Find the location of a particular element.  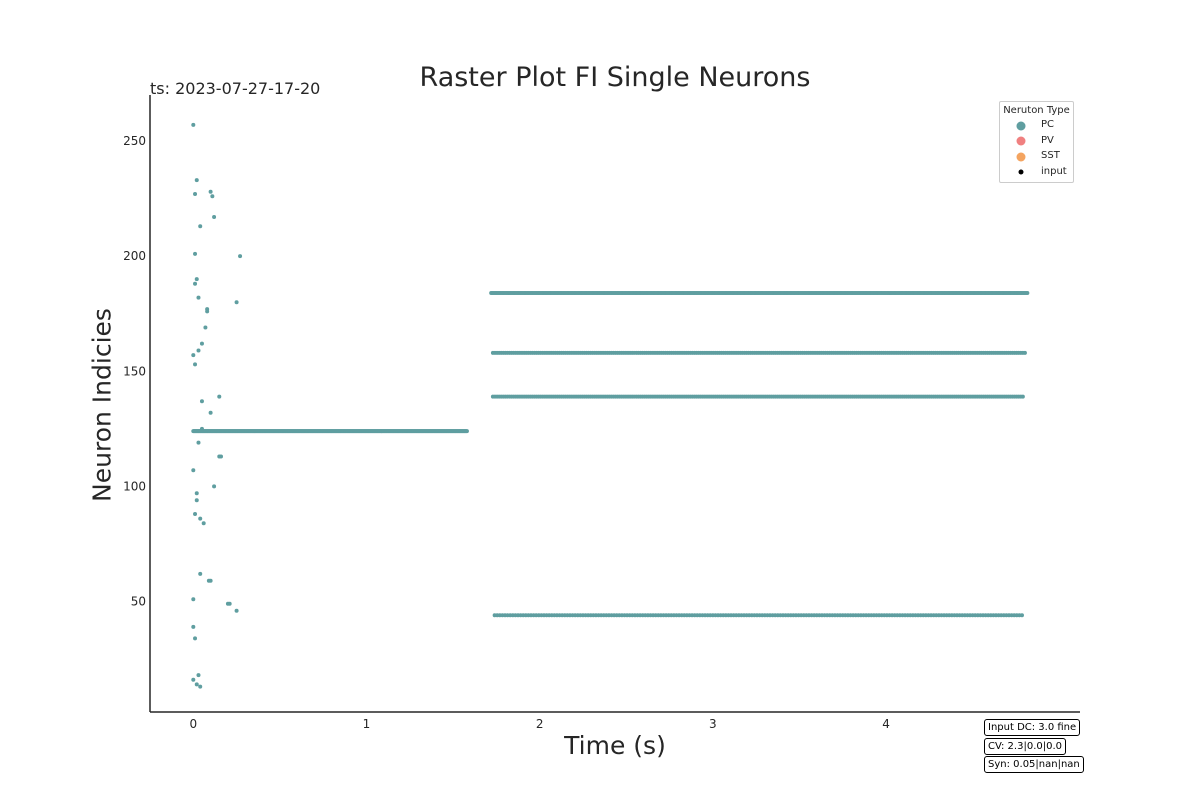

x-tick-label: 3 is located at coordinates (713, 724).